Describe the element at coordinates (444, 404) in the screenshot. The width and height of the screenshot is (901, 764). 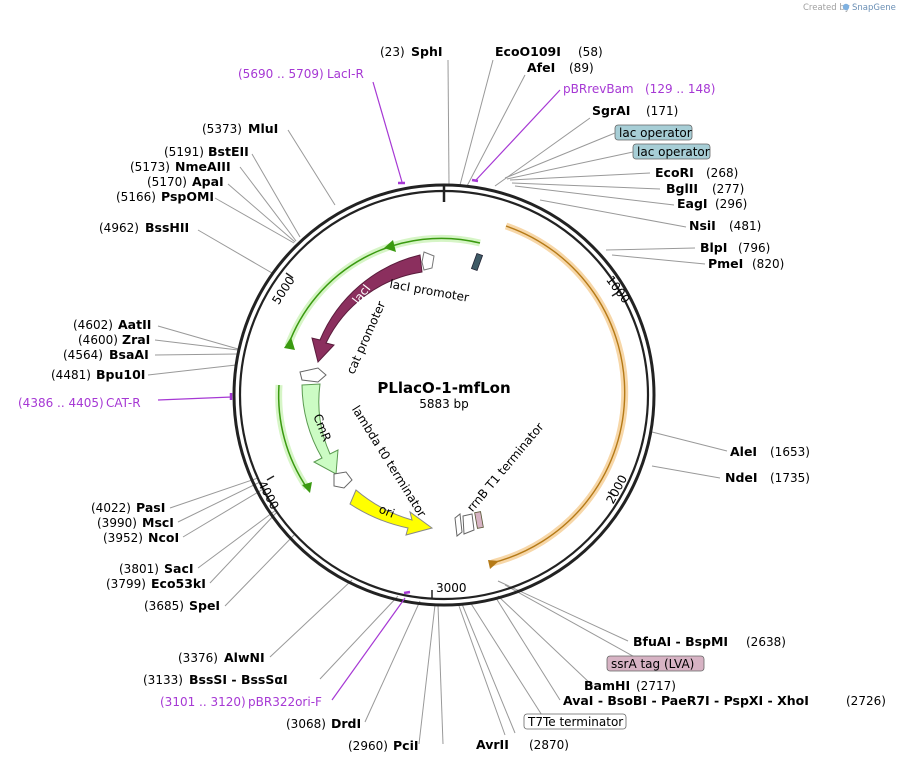
I see `plasmid-size: 5883 bp` at that location.